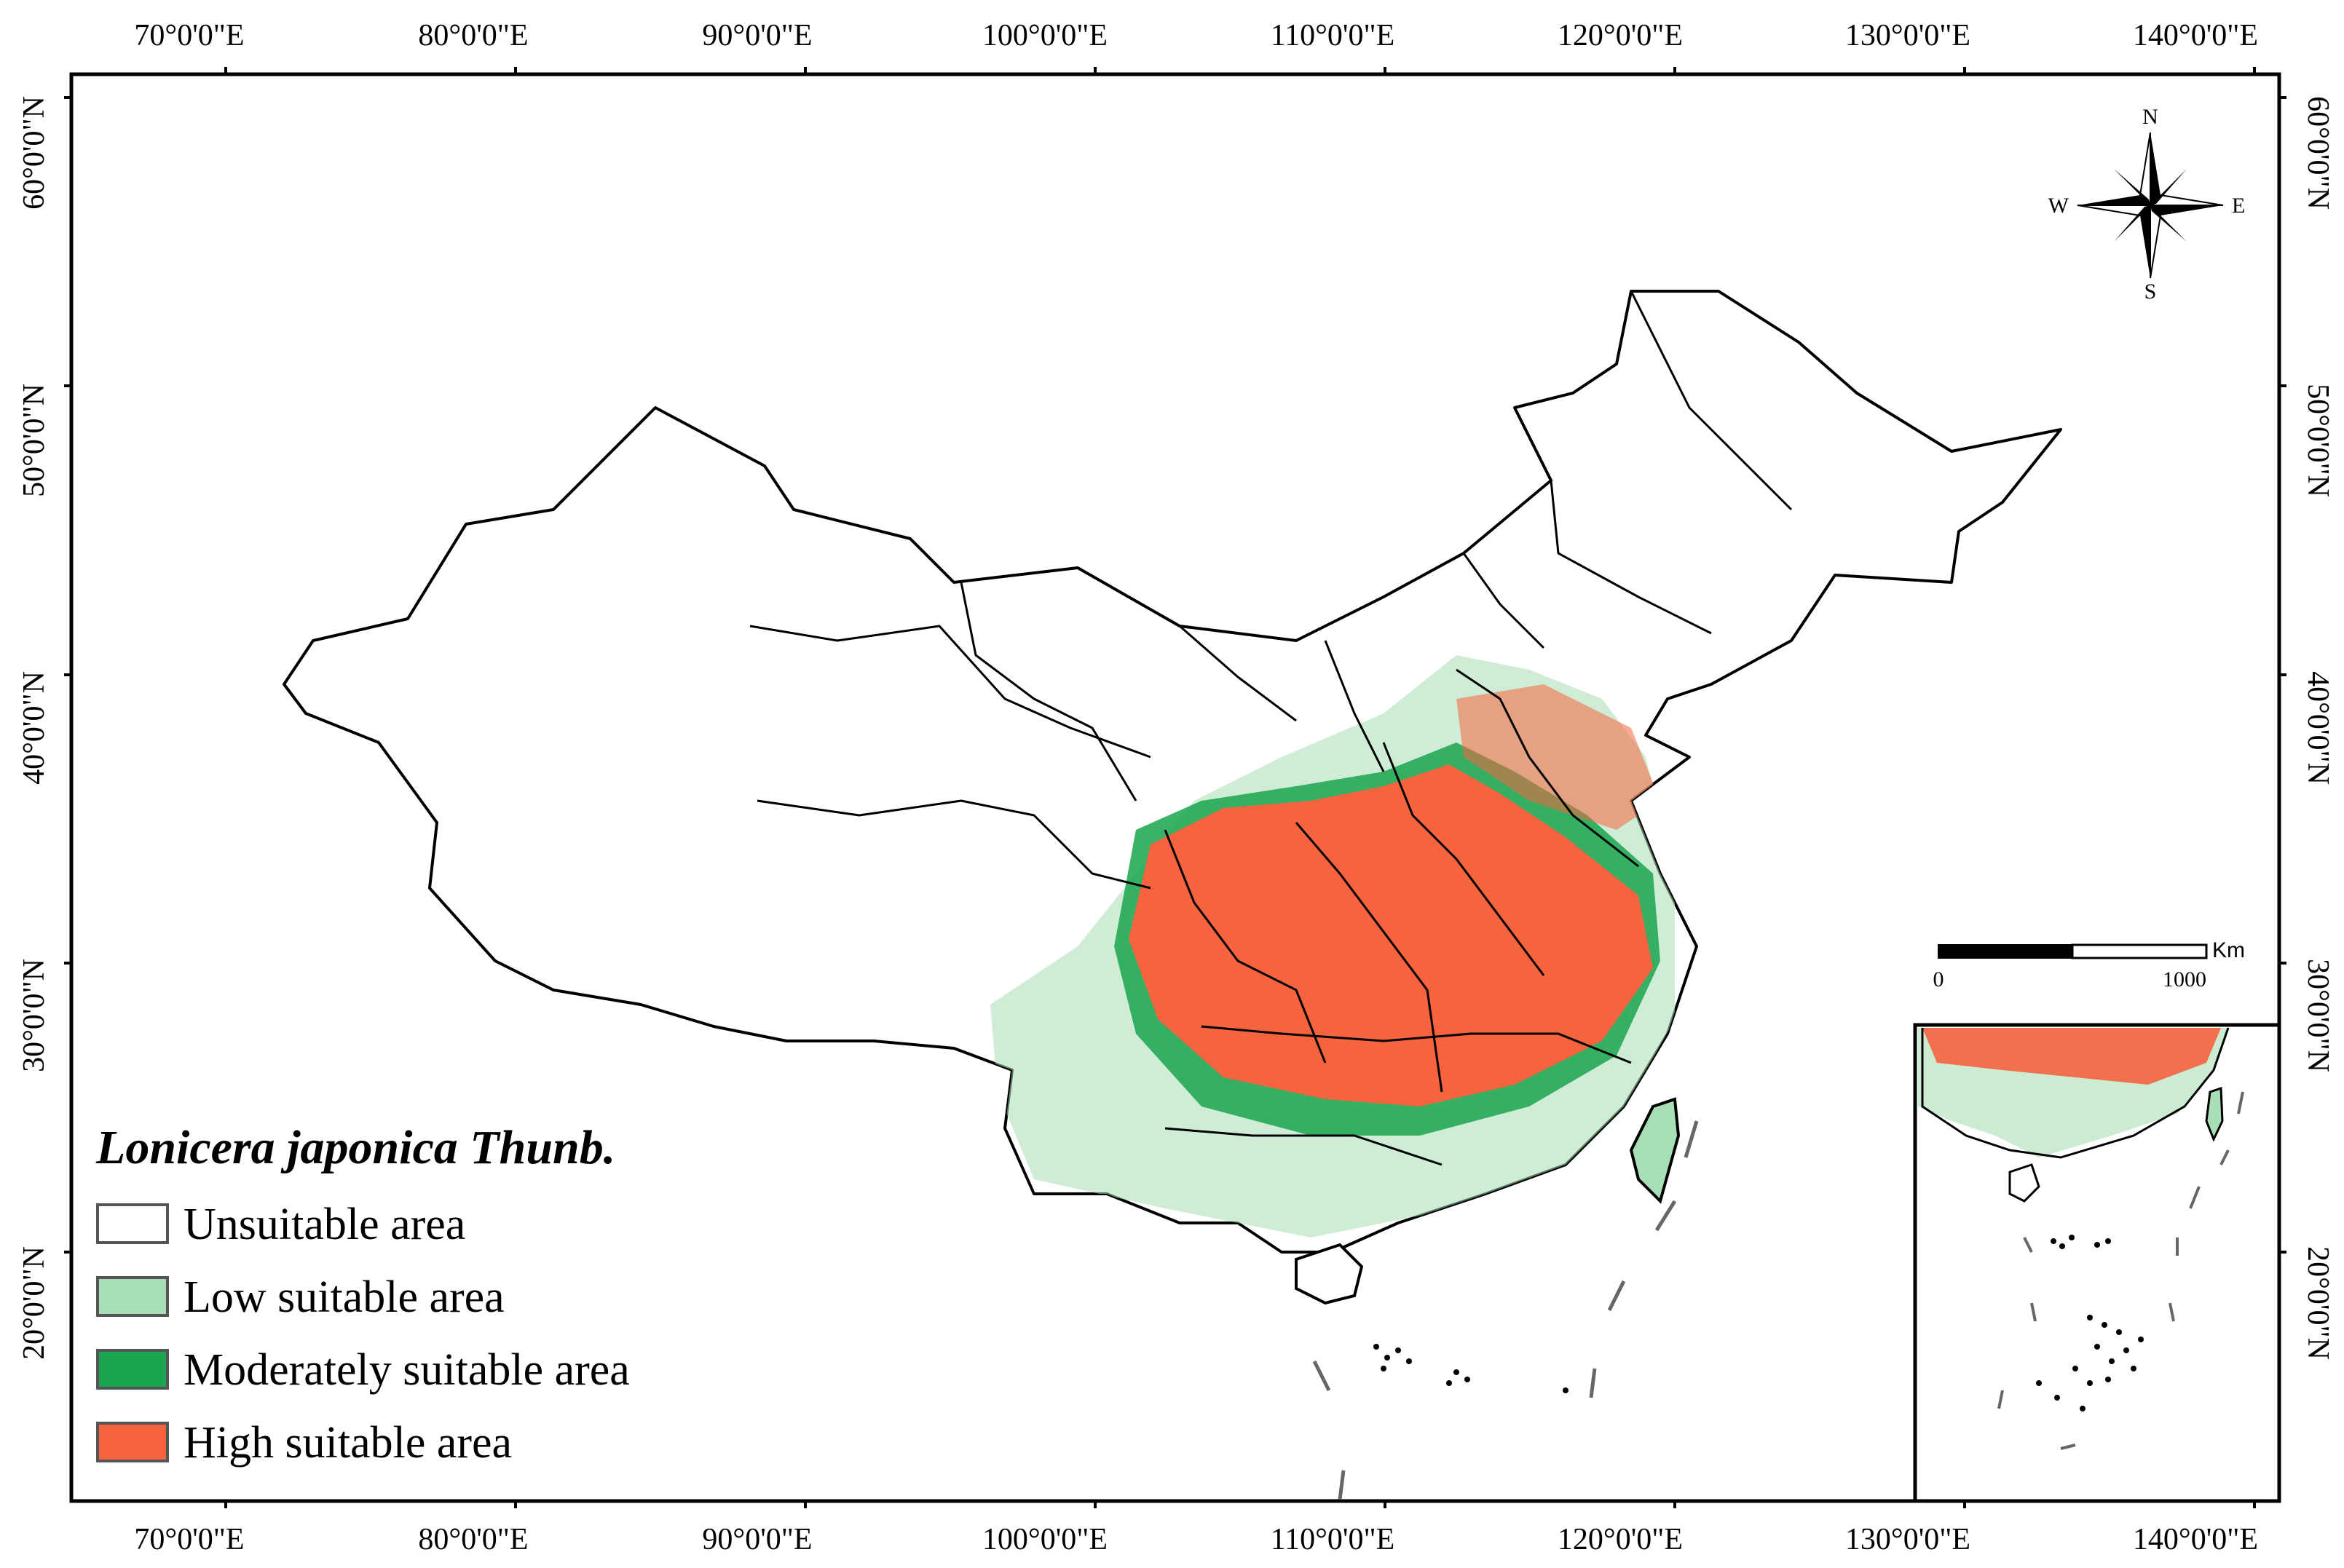 This screenshot has width=2344, height=1568. What do you see at coordinates (132, 1224) in the screenshot?
I see `legend-swatch-unsuitable` at bounding box center [132, 1224].